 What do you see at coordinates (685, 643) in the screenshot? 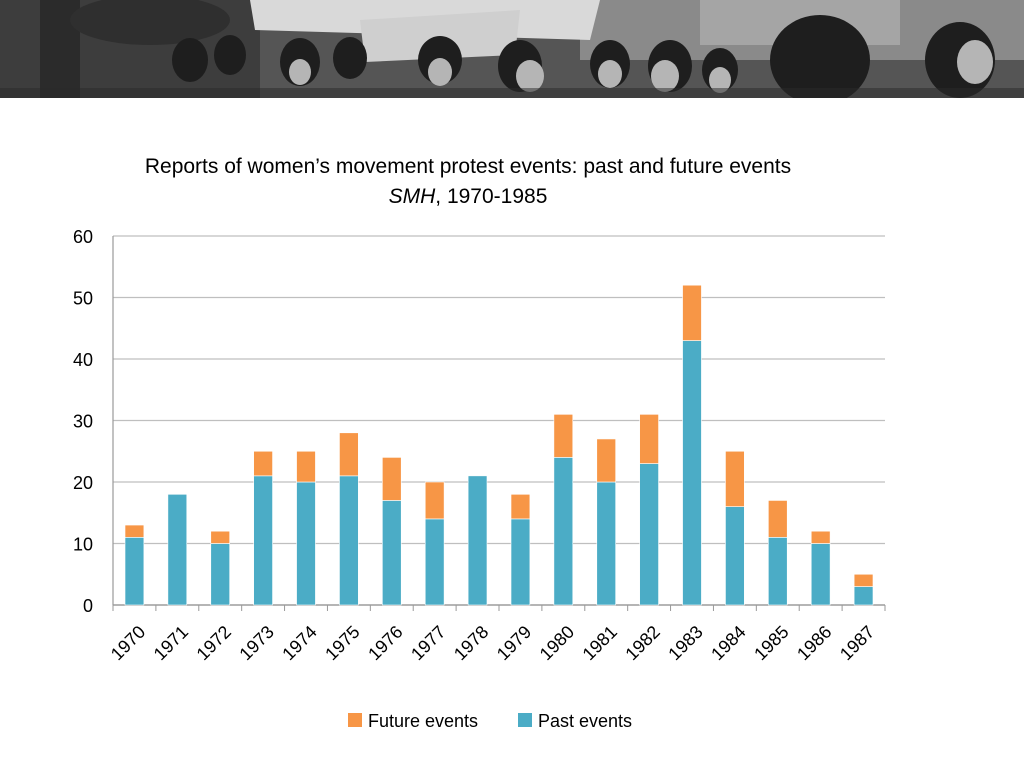
I see `x-tick-label: 1983` at bounding box center [685, 643].